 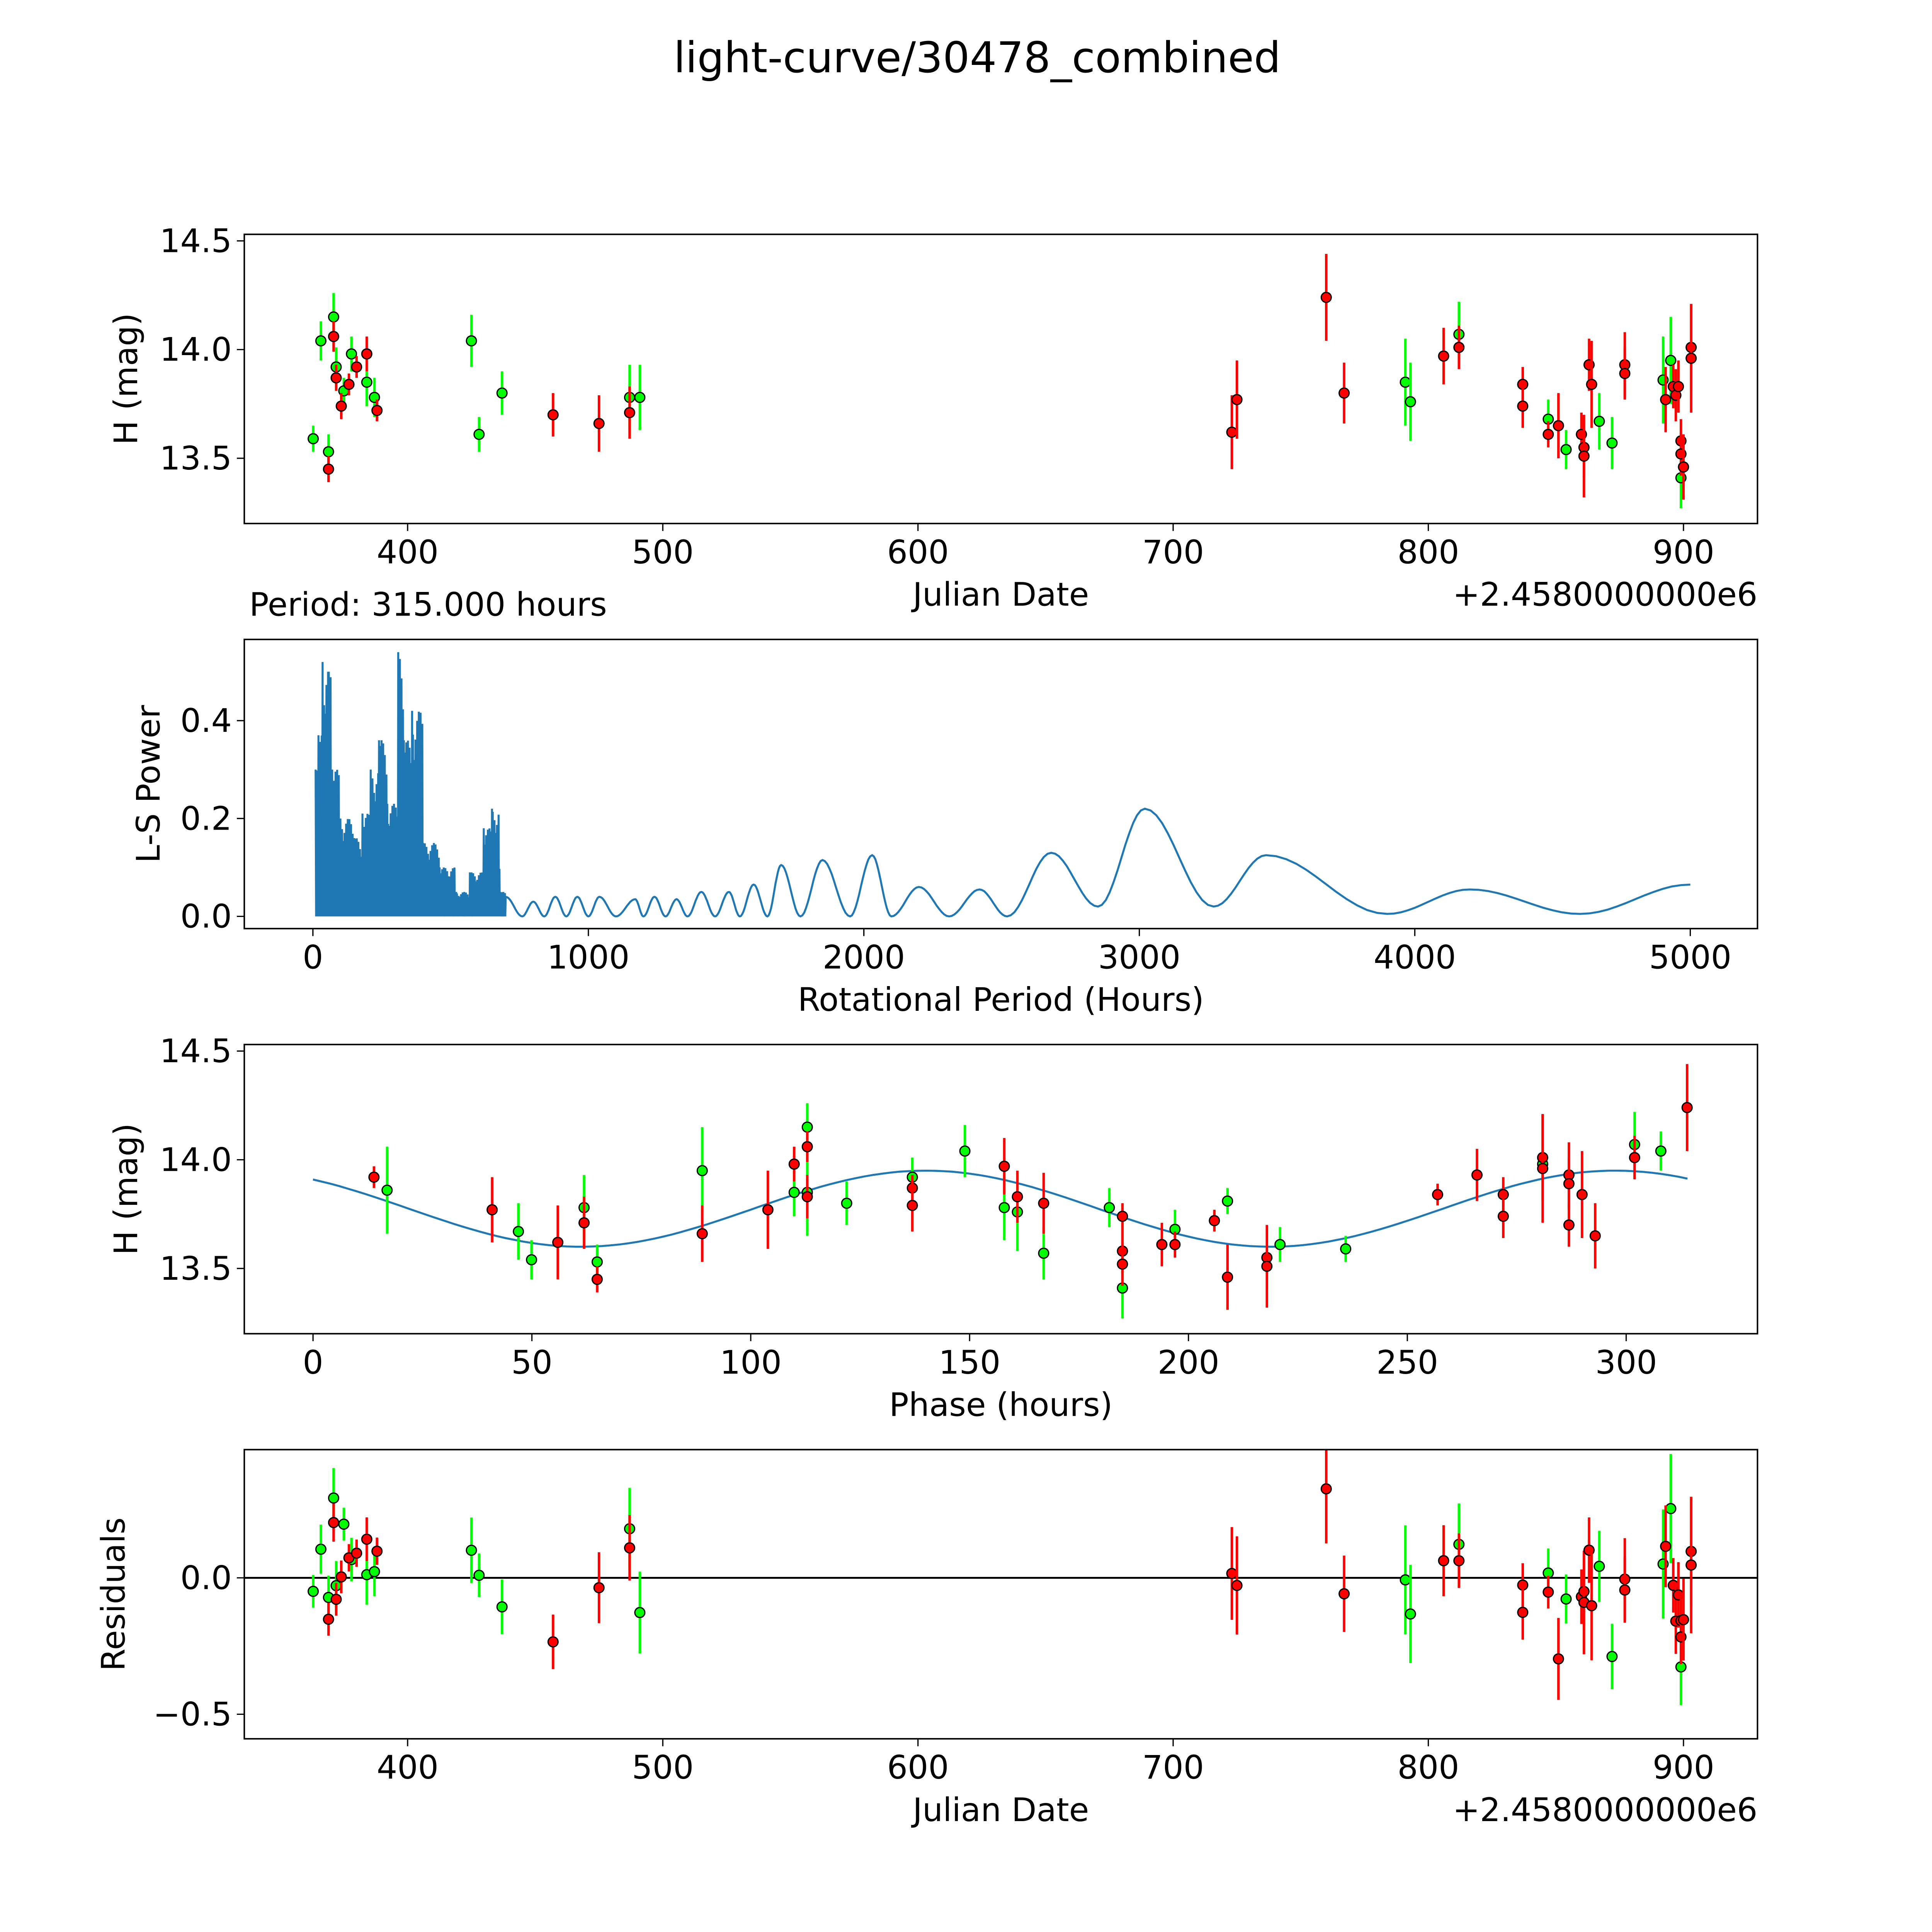 I want to click on model-curve, so click(x=1000, y=1209).